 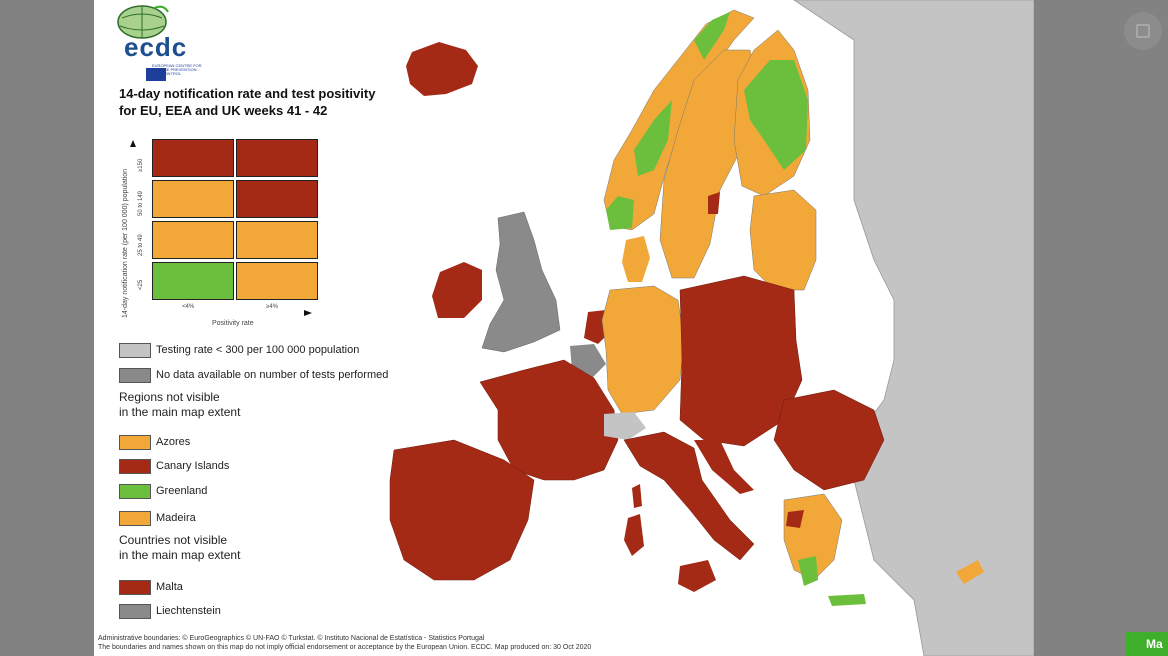 I want to click on sardinia, so click(x=634, y=535).